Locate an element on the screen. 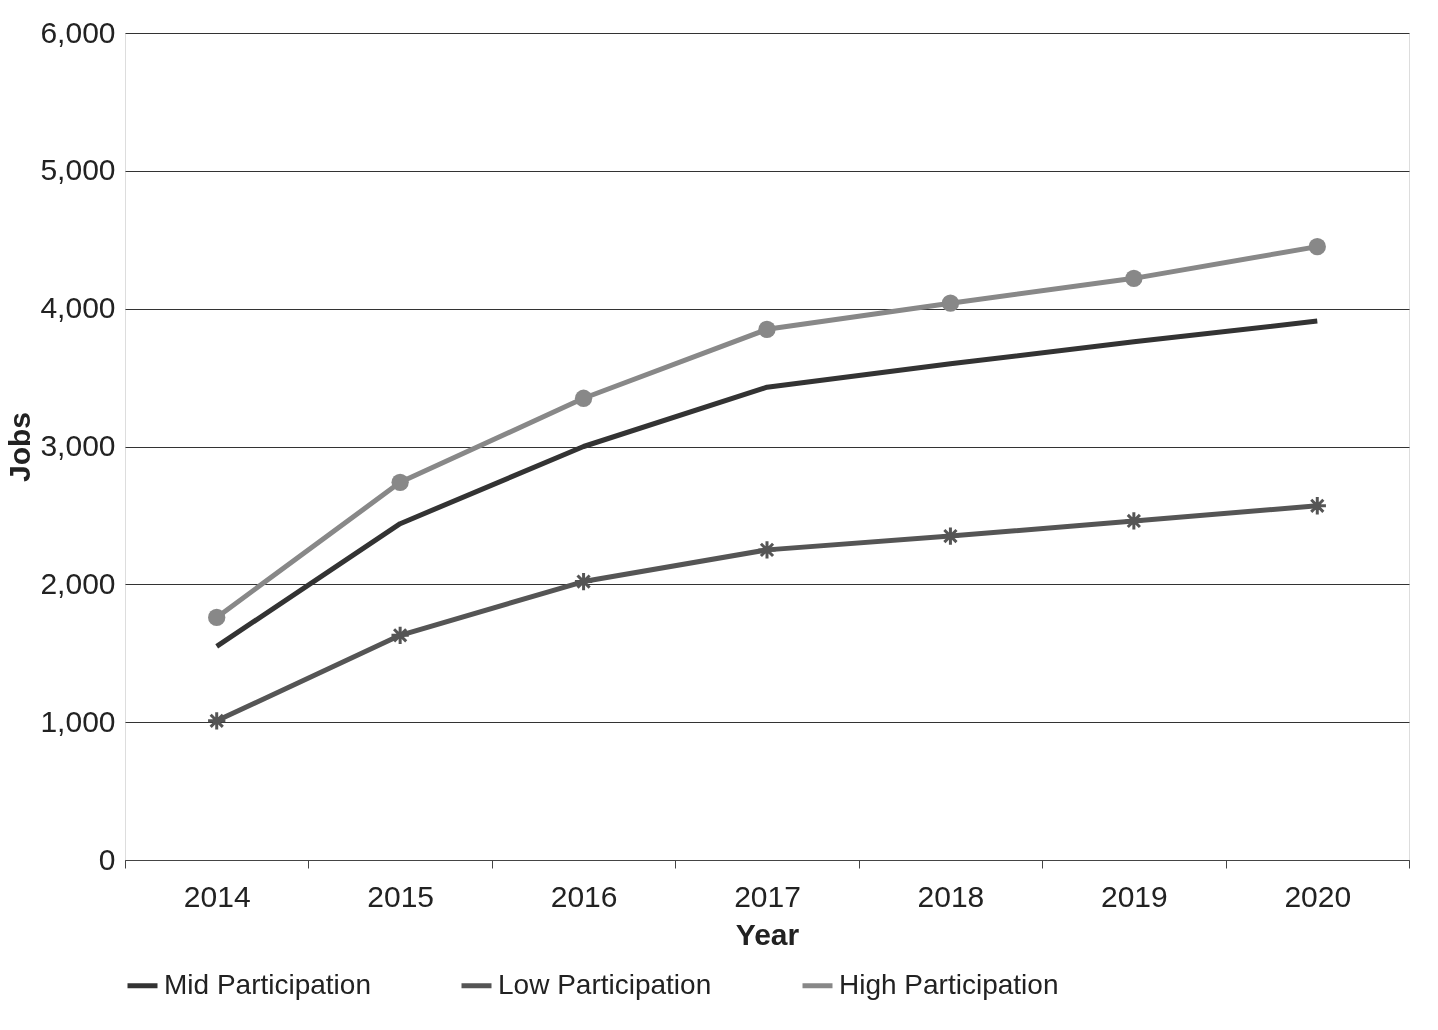  x-tick-label: 2017 is located at coordinates (767, 896).